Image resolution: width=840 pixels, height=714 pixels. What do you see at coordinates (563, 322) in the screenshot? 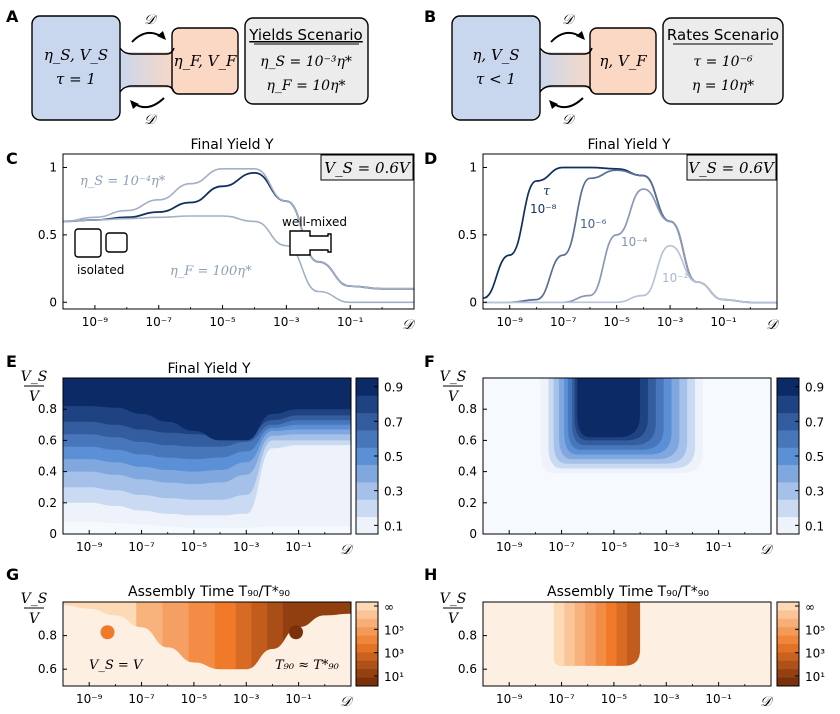
I see `panel-d-x-tick-label: 10⁻⁷` at bounding box center [563, 322].